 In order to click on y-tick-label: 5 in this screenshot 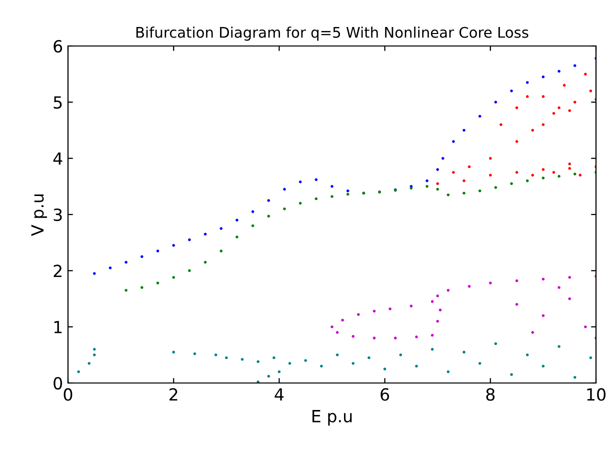, I will do `click(58, 102)`.